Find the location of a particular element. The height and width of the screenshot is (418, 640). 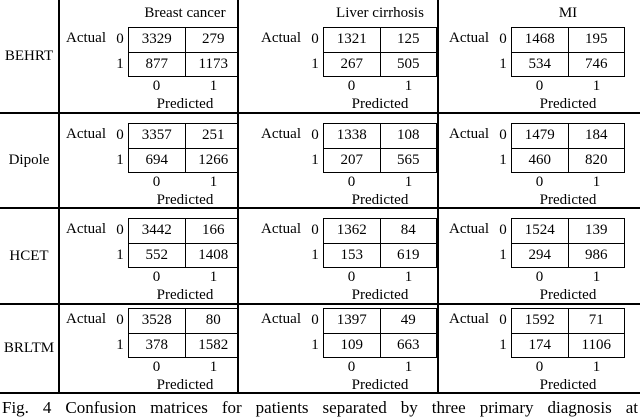

confusion-matrix-table: 3357 251 694 1266 is located at coordinates (182, 148).